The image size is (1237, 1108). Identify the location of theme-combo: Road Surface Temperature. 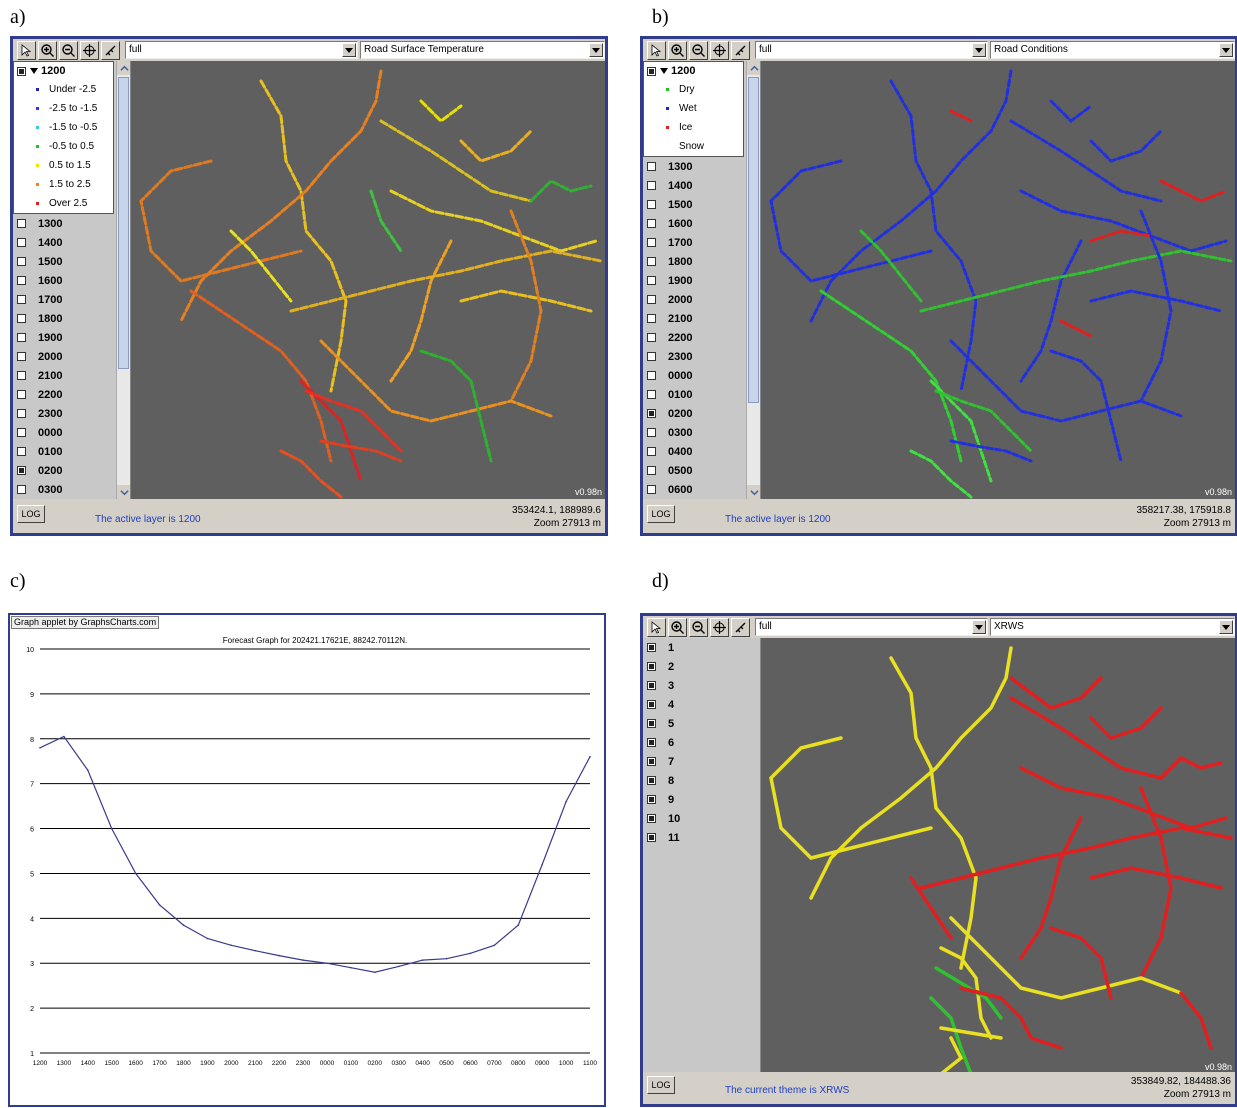
(482, 50).